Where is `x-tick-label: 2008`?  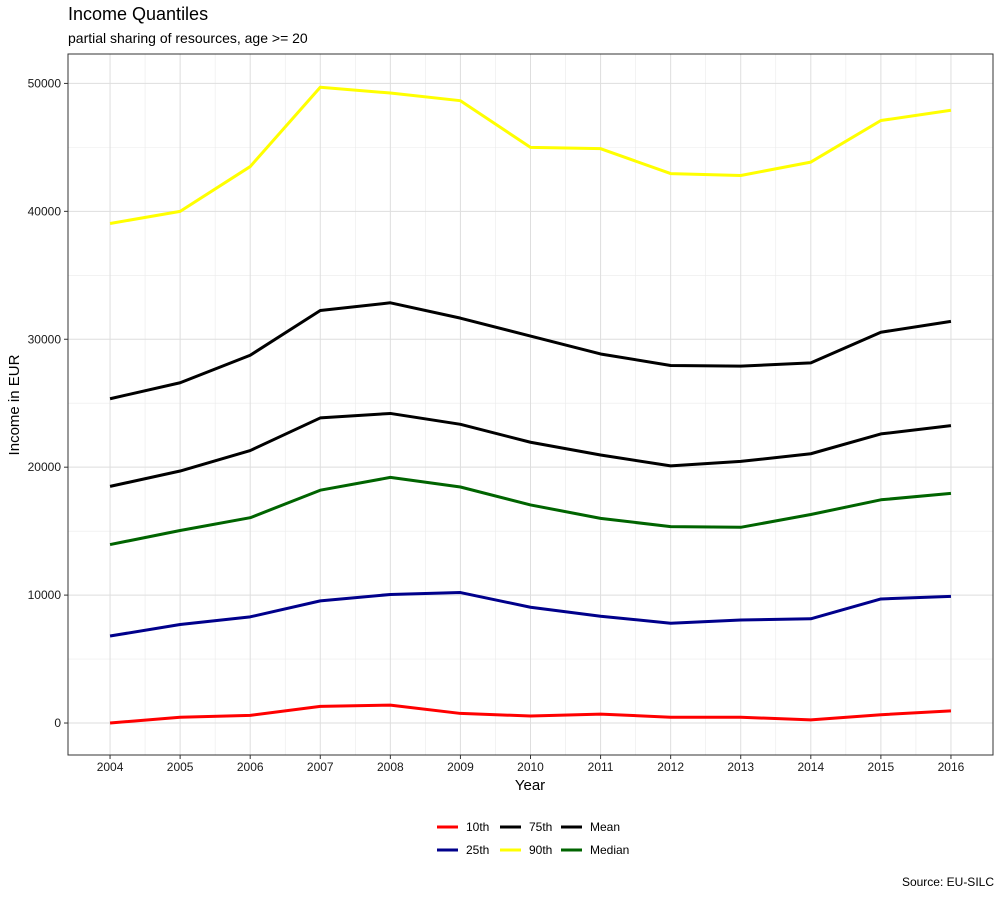 x-tick-label: 2008 is located at coordinates (390, 767).